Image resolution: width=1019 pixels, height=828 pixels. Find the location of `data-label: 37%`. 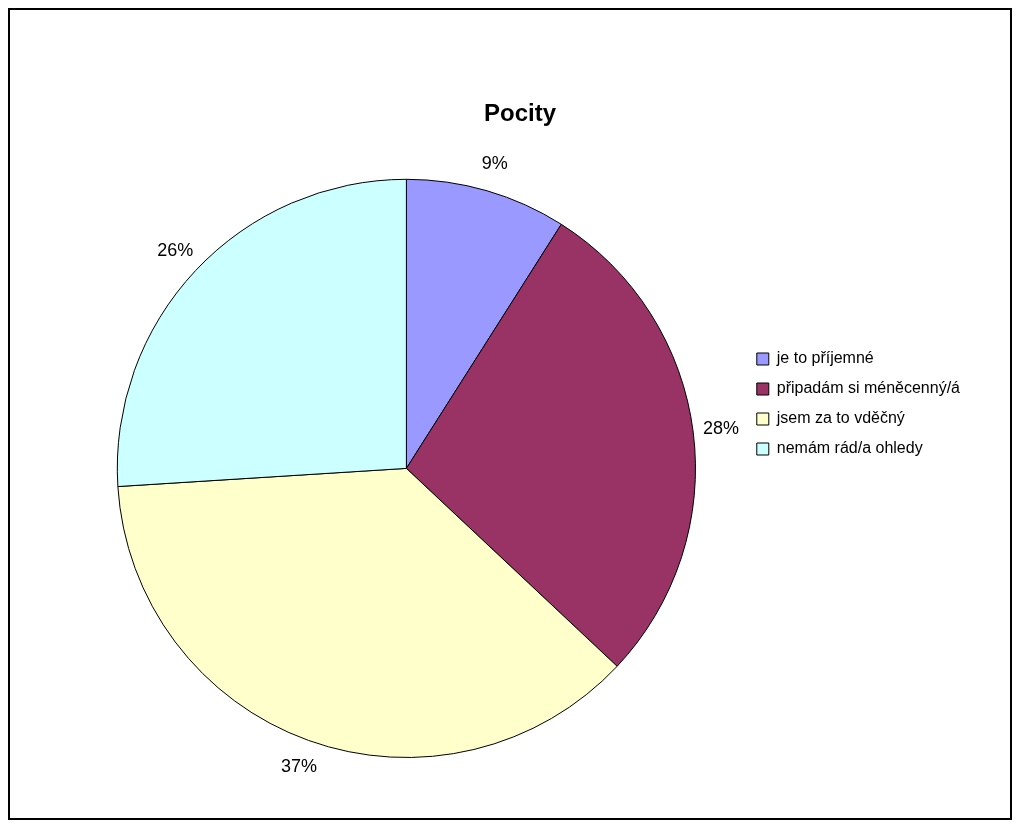

data-label: 37% is located at coordinates (298, 765).